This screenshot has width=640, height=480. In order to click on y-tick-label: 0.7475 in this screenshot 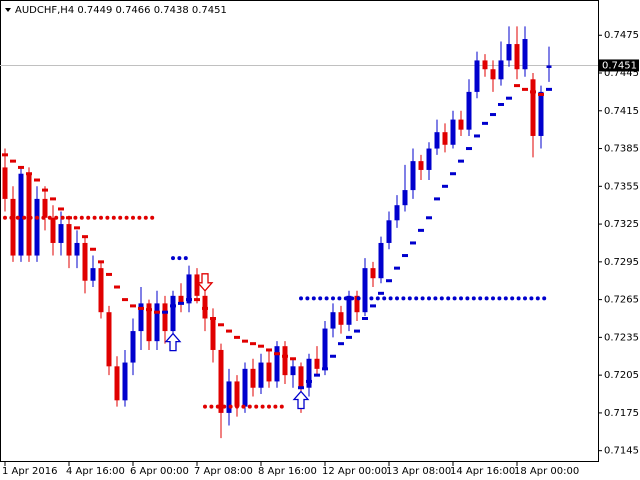, I will do `click(621, 35)`.